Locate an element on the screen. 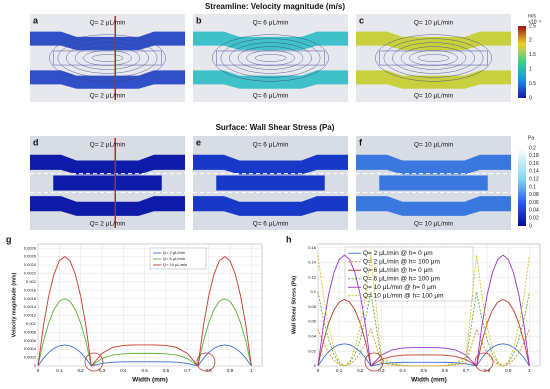 The height and width of the screenshot is (389, 550). legend-label: Q= 2 μL/min is located at coordinates (174, 252).